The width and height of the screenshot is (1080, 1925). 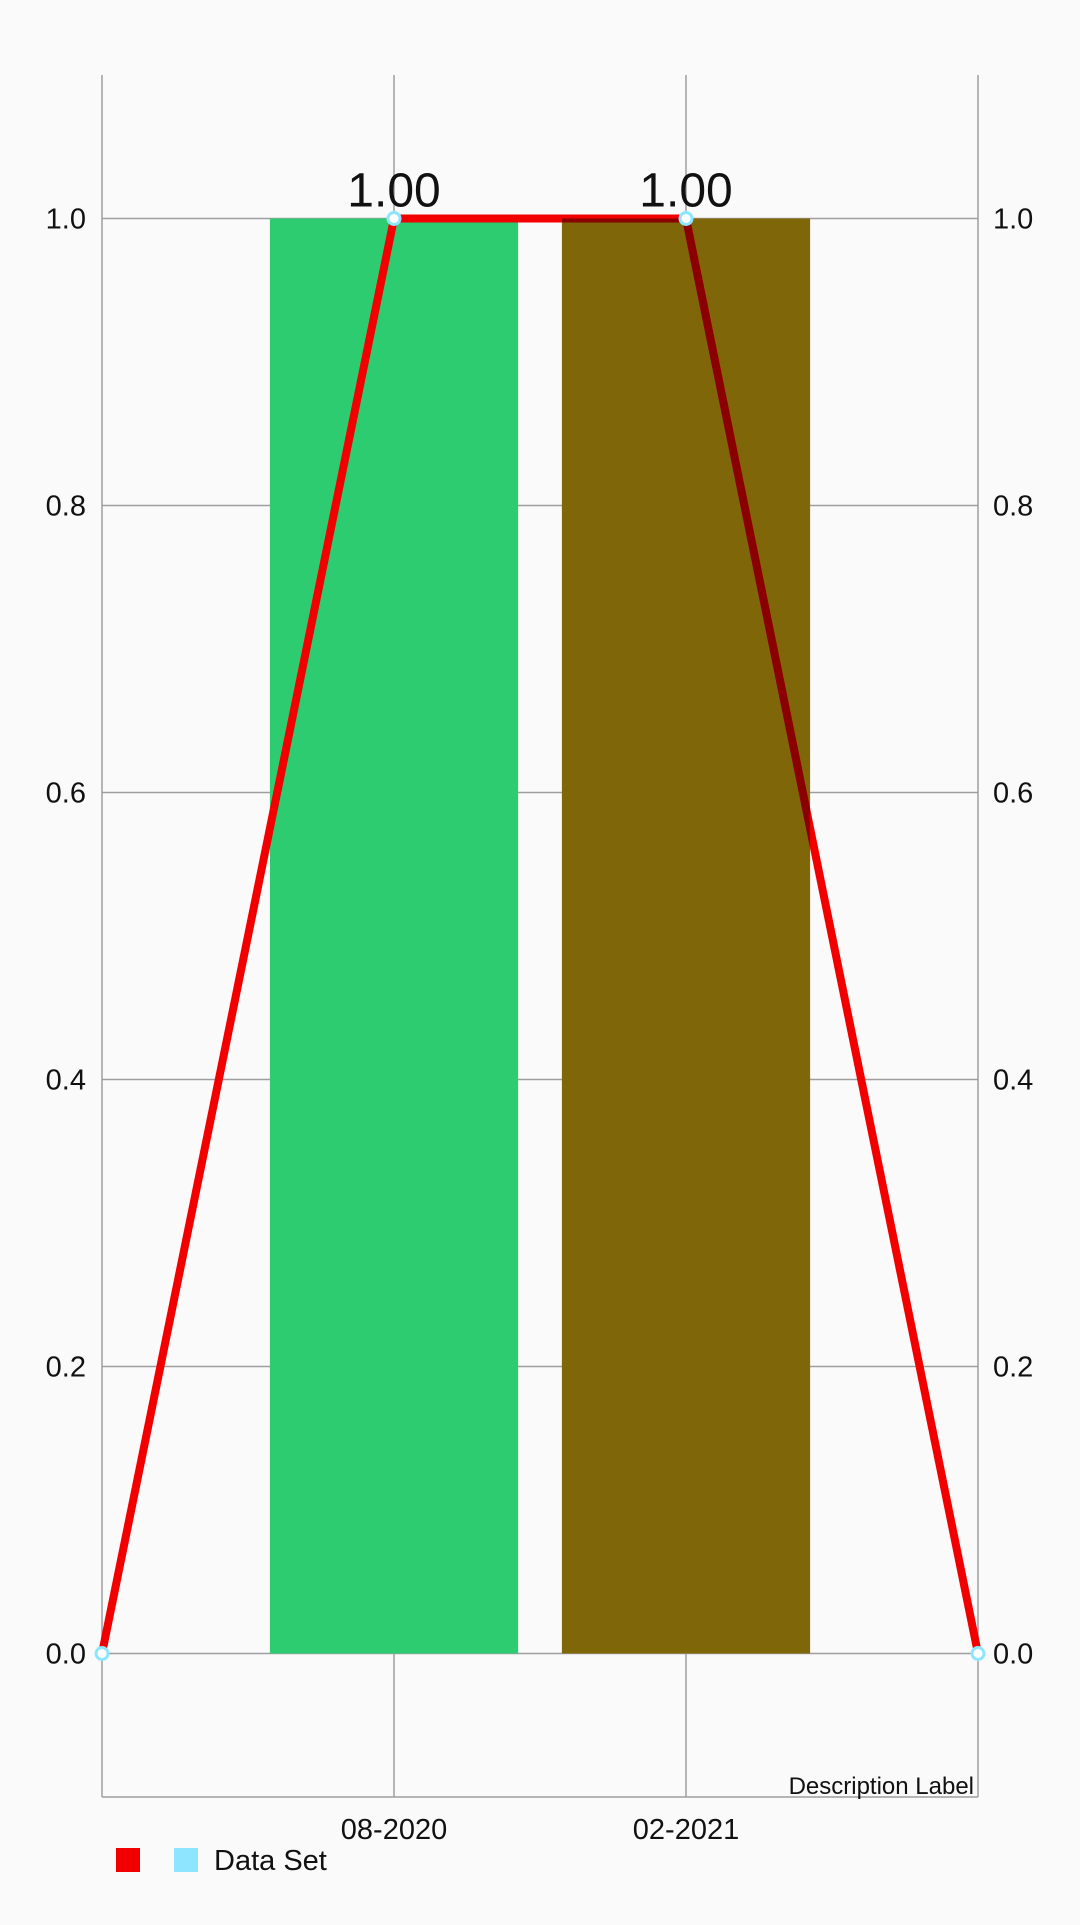 I want to click on x-tick-label: 02-2021, so click(x=686, y=1830).